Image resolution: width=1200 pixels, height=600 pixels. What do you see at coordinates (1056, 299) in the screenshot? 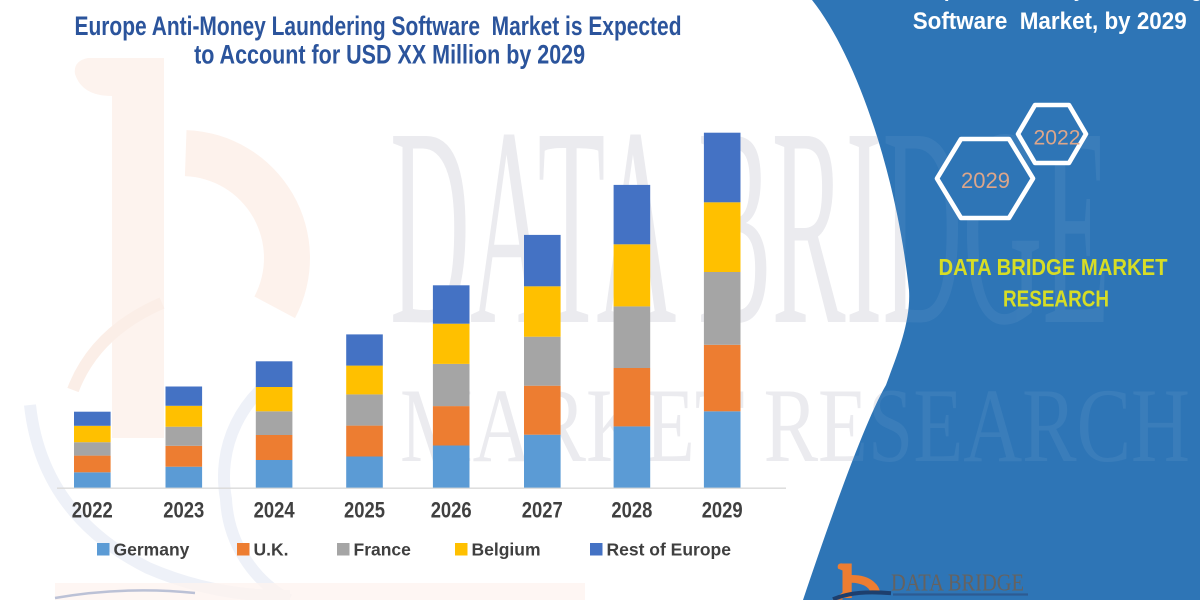
I see `svg-text: RESEARCH` at bounding box center [1056, 299].